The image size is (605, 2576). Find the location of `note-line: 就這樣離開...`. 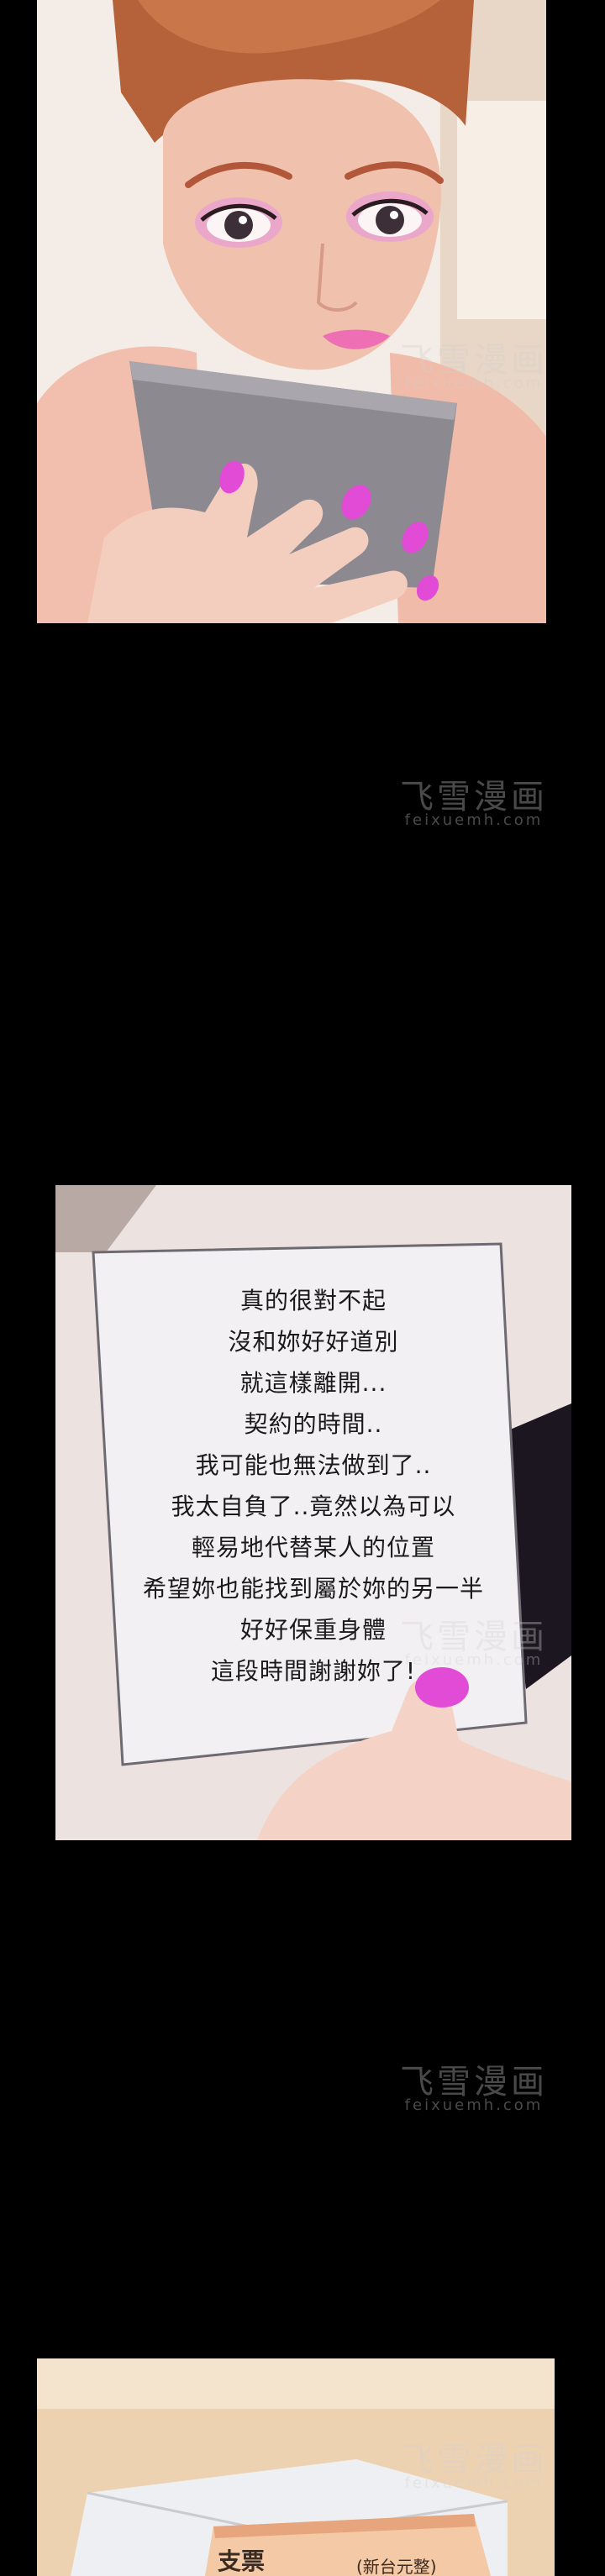

note-line: 就這樣離開... is located at coordinates (313, 1383).